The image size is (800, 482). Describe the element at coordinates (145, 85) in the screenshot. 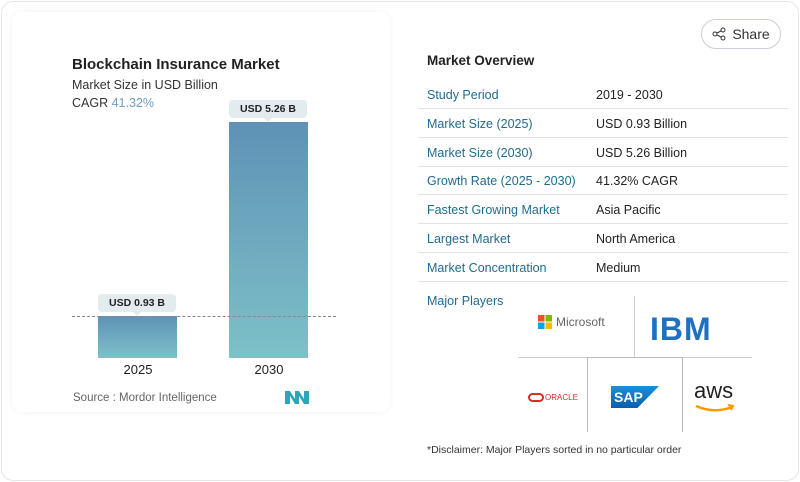

I see `chart-subtitle: Market Size in USD Billion` at that location.